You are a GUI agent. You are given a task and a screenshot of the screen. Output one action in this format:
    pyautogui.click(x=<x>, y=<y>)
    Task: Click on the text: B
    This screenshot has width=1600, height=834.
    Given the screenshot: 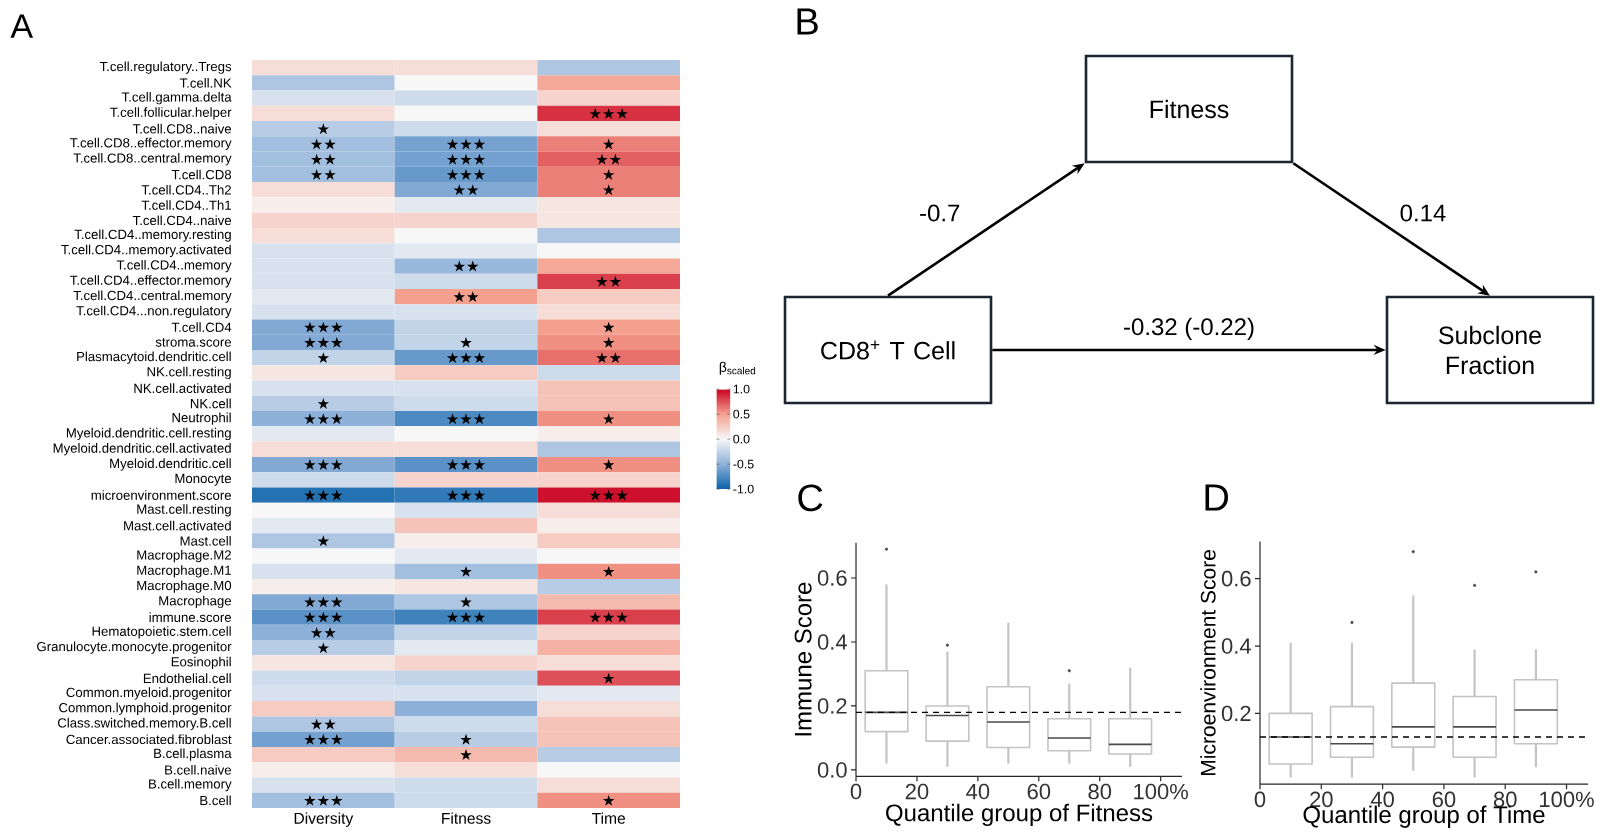 What is the action you would take?
    pyautogui.click(x=807, y=21)
    